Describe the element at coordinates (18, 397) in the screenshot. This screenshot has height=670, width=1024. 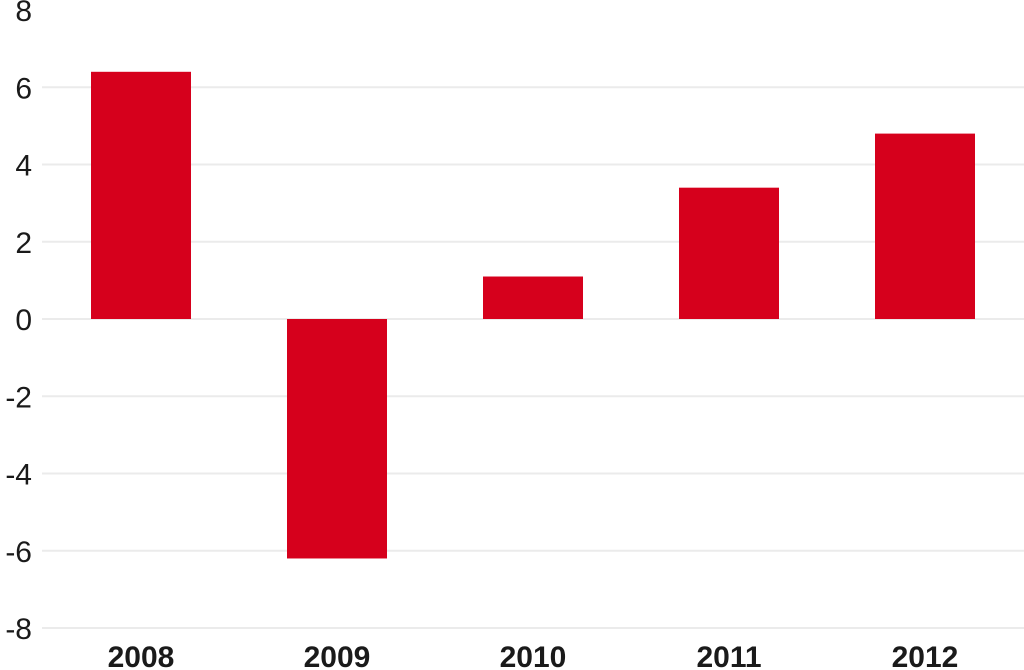
I see `y-tick-label: -2` at that location.